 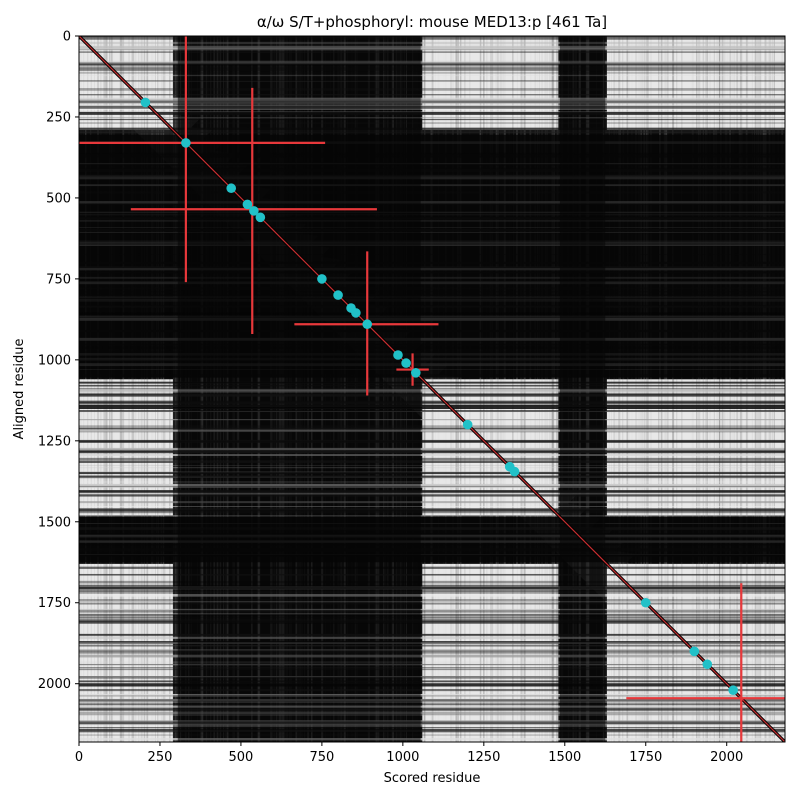 What do you see at coordinates (54, 684) in the screenshot?
I see `y-tick-label: 2000` at bounding box center [54, 684].